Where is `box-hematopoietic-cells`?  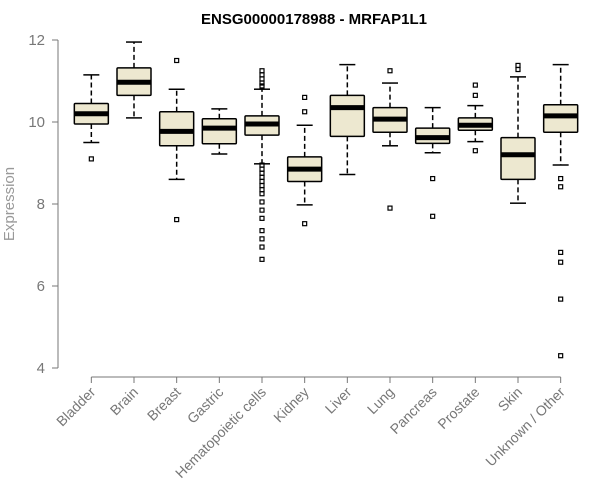 box-hematopoietic-cells is located at coordinates (262, 165).